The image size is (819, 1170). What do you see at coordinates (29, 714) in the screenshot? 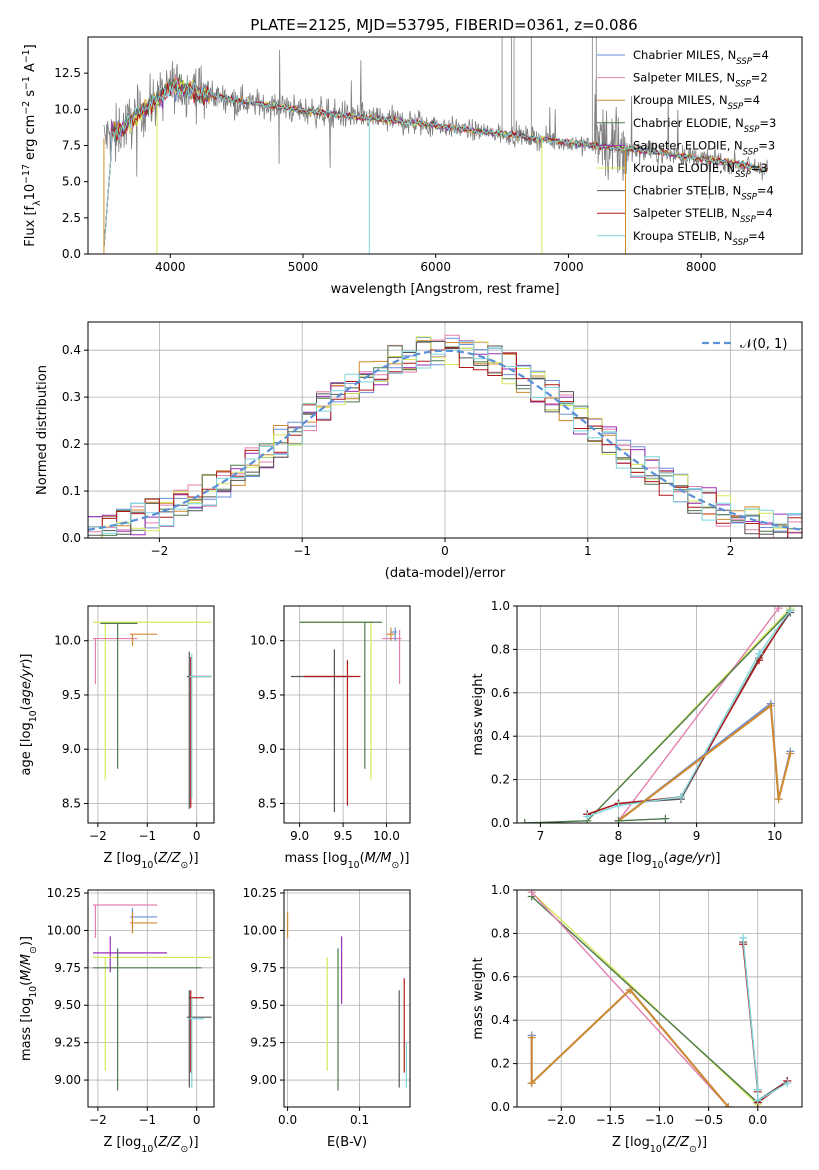
I see `y-axis-label: age [log10(age/yr)]` at bounding box center [29, 714].